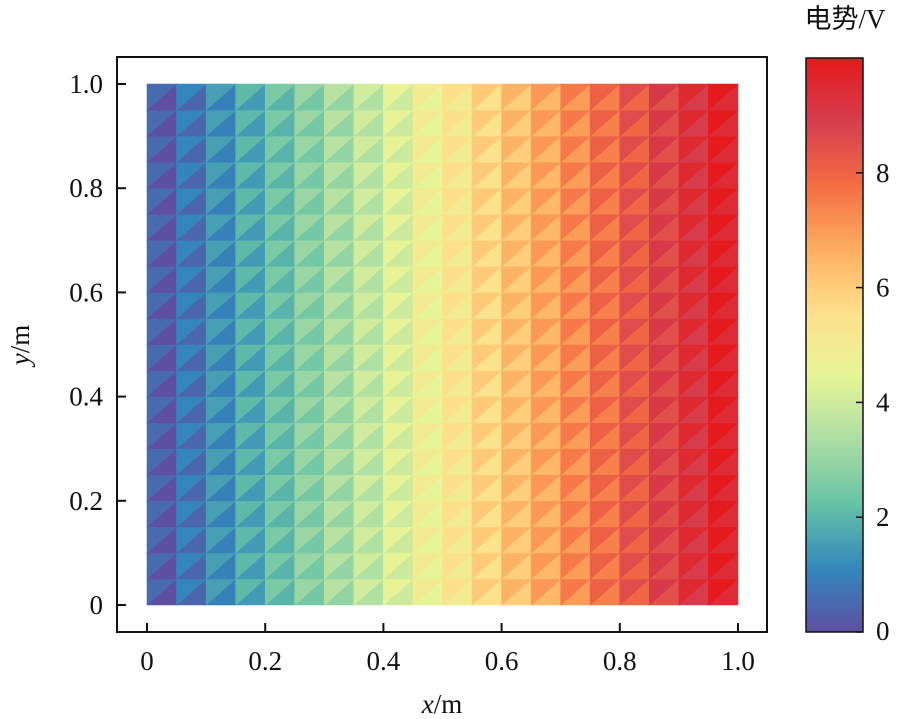 This screenshot has height=719, width=897. I want to click on x-axis-label: x/m, so click(442, 704).